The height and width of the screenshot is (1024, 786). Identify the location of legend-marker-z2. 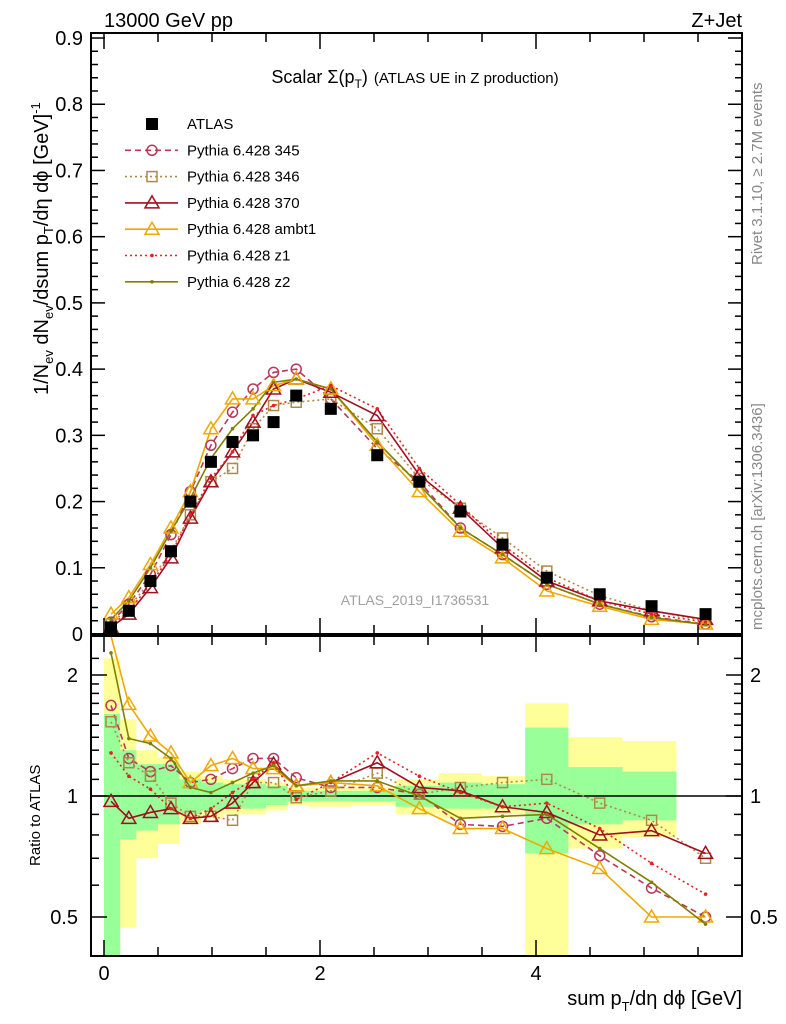
(152, 282).